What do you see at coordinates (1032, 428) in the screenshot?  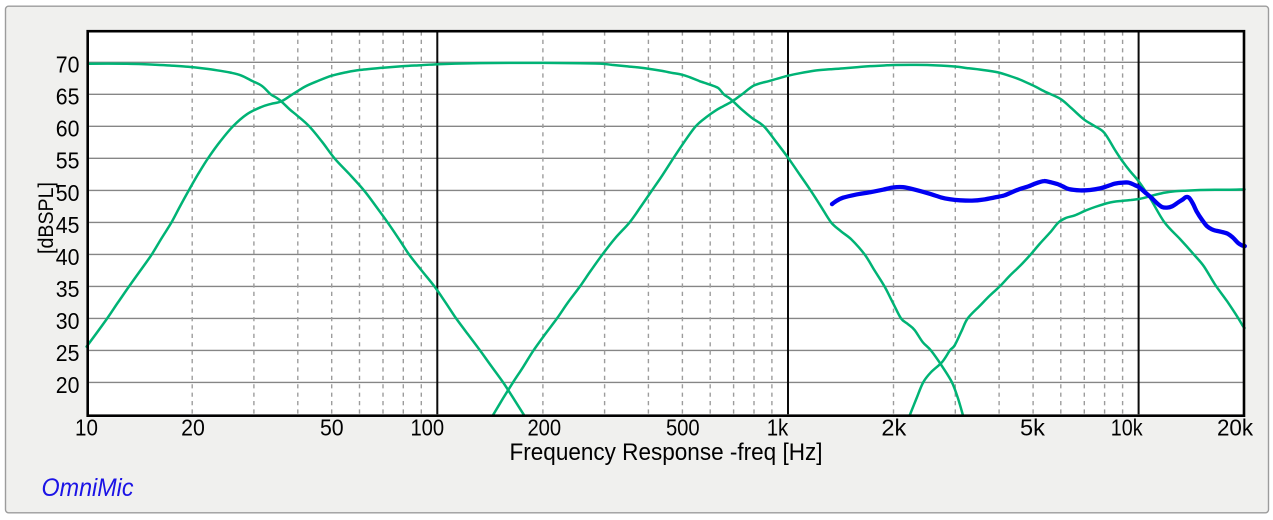 I see `svg-text: 5k` at bounding box center [1032, 428].